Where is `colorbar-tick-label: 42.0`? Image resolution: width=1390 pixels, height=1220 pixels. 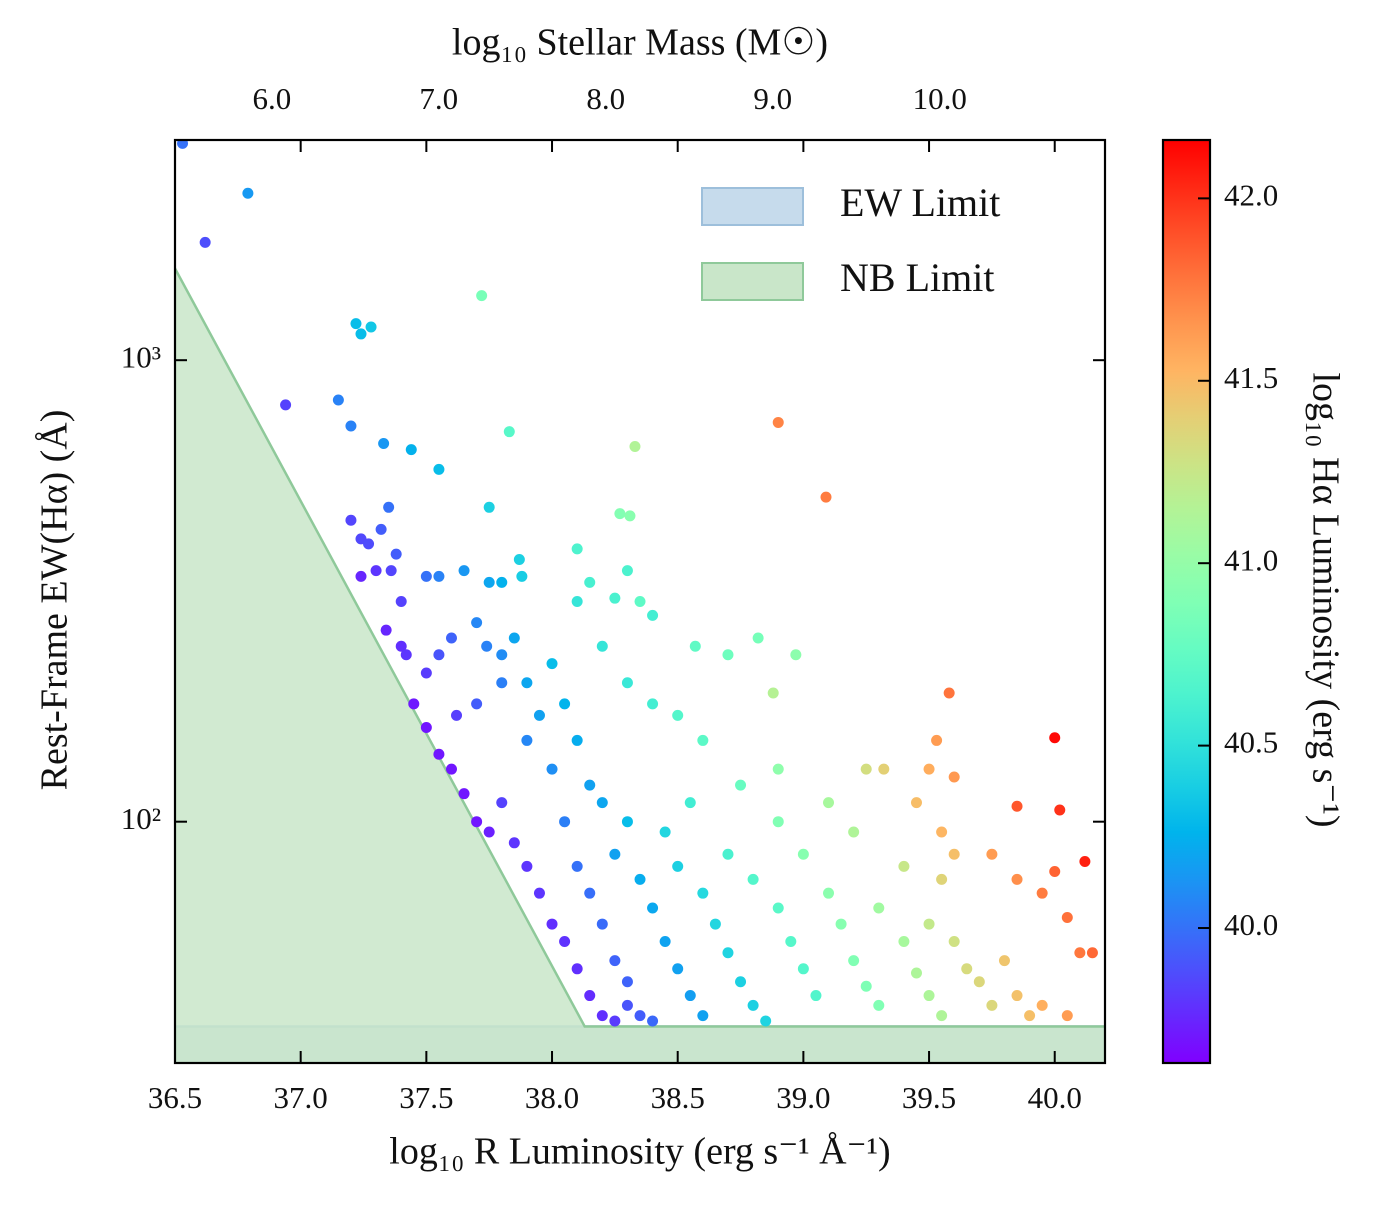 colorbar-tick-label: 42.0 is located at coordinates (1251, 194).